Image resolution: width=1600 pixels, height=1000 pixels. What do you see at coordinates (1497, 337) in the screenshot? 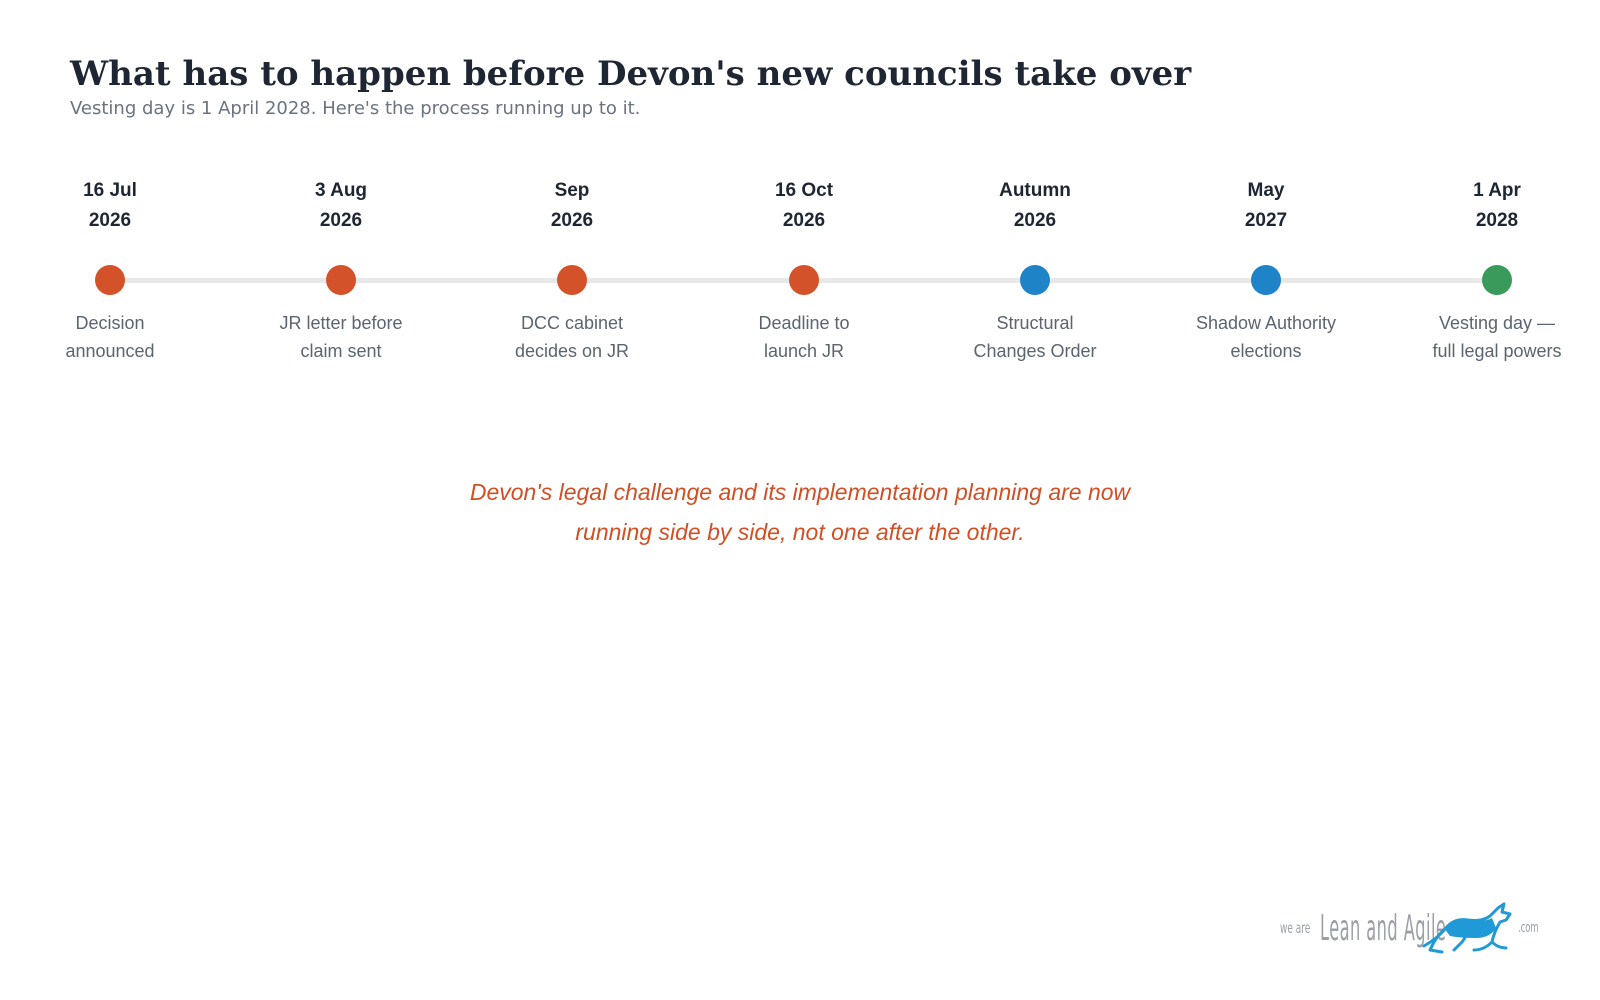
I see `milestone-label: Vesting day — full legal powers` at bounding box center [1497, 337].